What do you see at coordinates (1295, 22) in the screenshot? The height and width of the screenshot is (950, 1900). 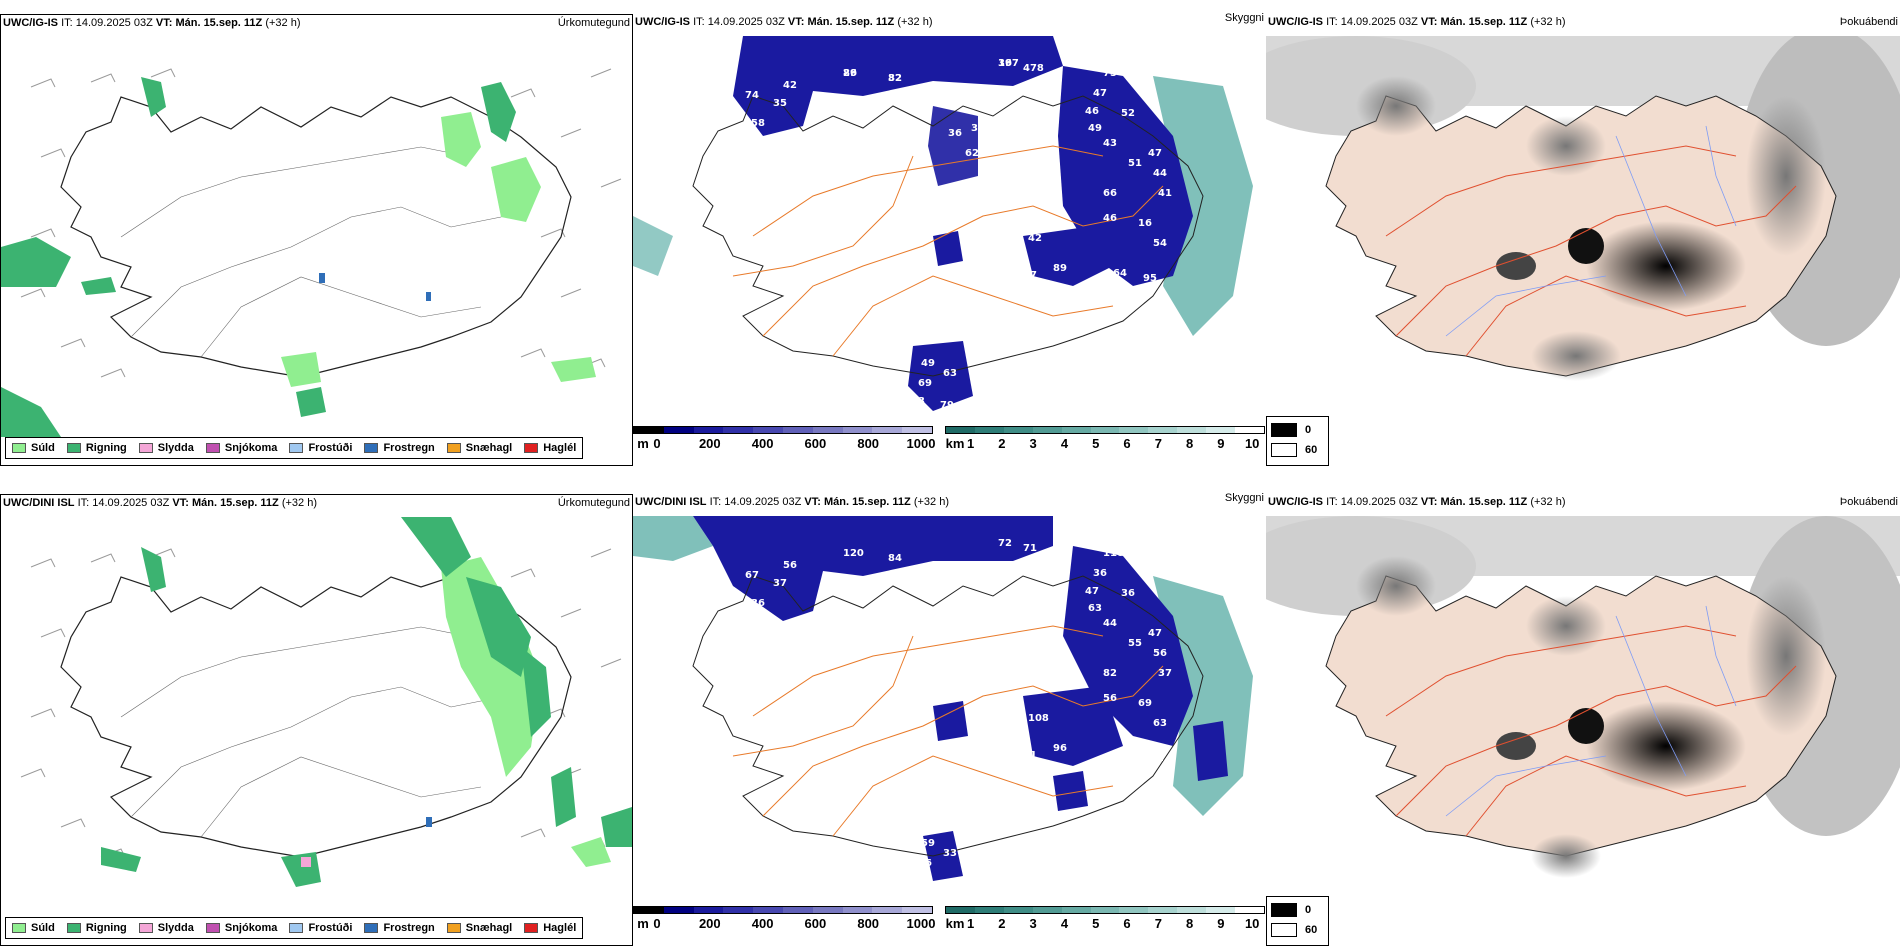 I see `model-name: UWC/IG-IS` at bounding box center [1295, 22].